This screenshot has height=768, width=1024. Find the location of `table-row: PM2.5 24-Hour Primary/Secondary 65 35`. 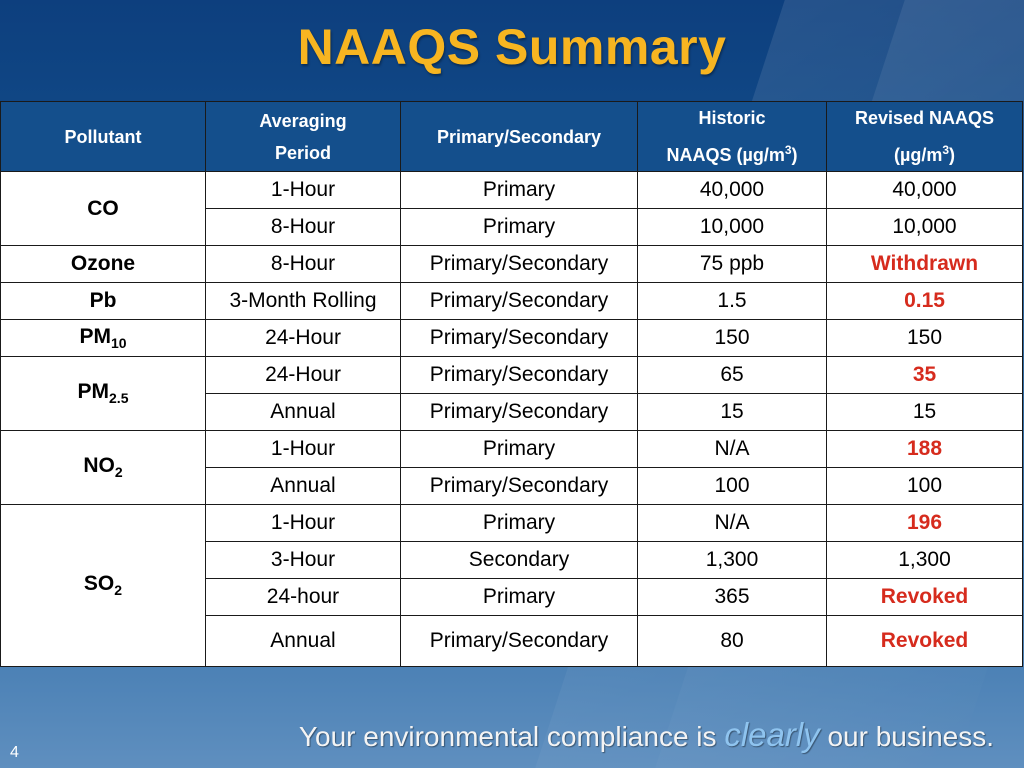

table-row: PM2.5 24-Hour Primary/Secondary 65 35 is located at coordinates (511, 393).